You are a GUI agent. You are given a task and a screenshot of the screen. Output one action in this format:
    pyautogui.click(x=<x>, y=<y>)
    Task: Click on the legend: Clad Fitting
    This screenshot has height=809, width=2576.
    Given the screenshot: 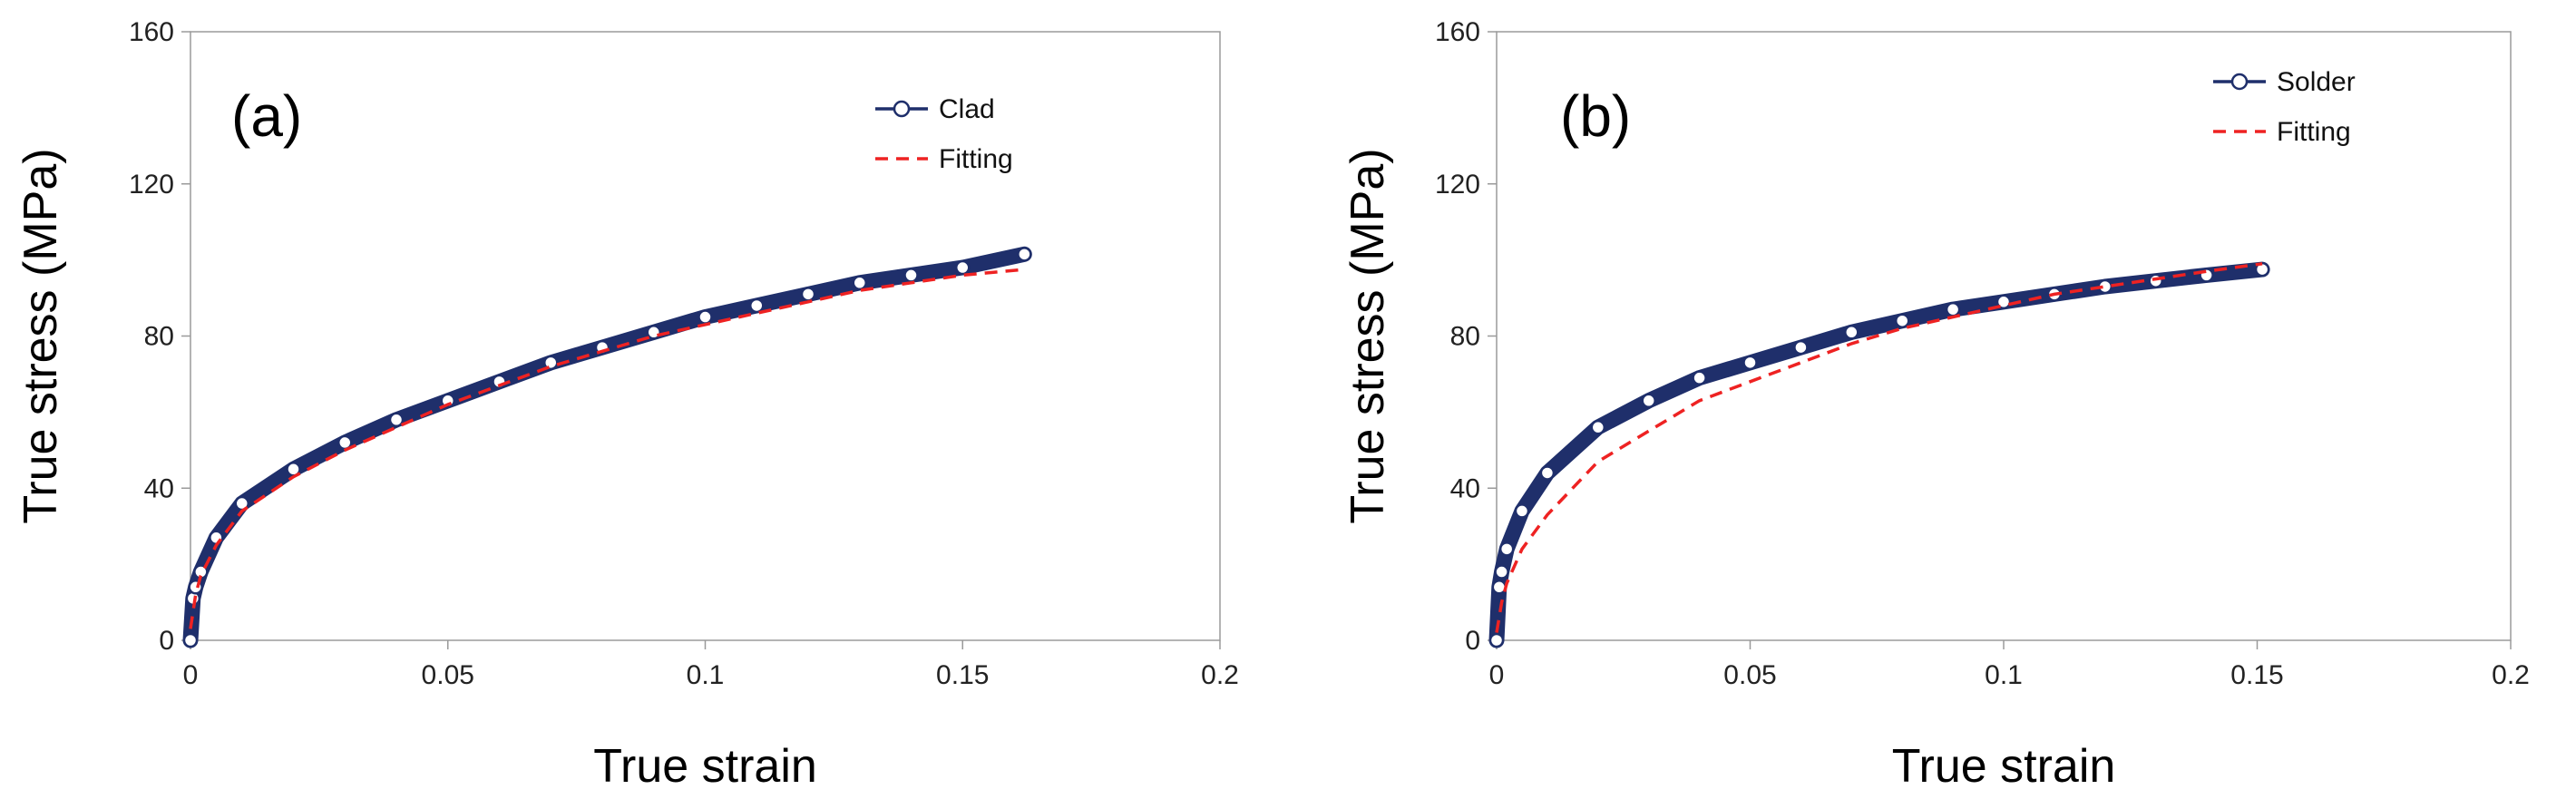 What is the action you would take?
    pyautogui.click(x=944, y=134)
    